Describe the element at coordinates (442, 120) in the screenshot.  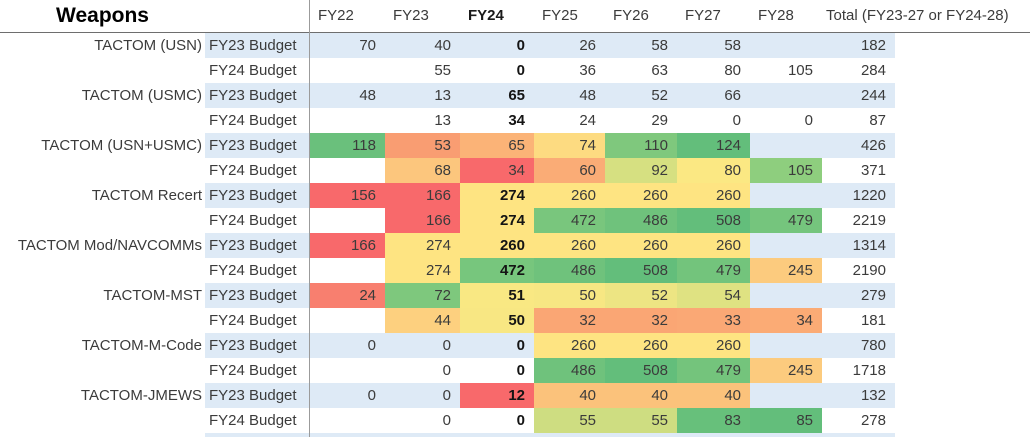
I see `year-cell-fy23: 13` at that location.